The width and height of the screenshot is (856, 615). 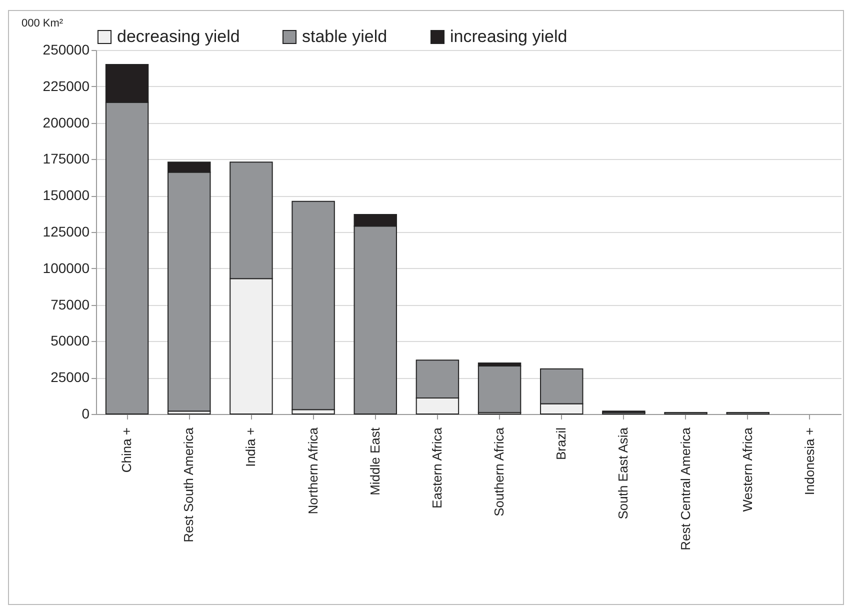 What do you see at coordinates (312, 470) in the screenshot?
I see `x-tick-label: Northern Africa` at bounding box center [312, 470].